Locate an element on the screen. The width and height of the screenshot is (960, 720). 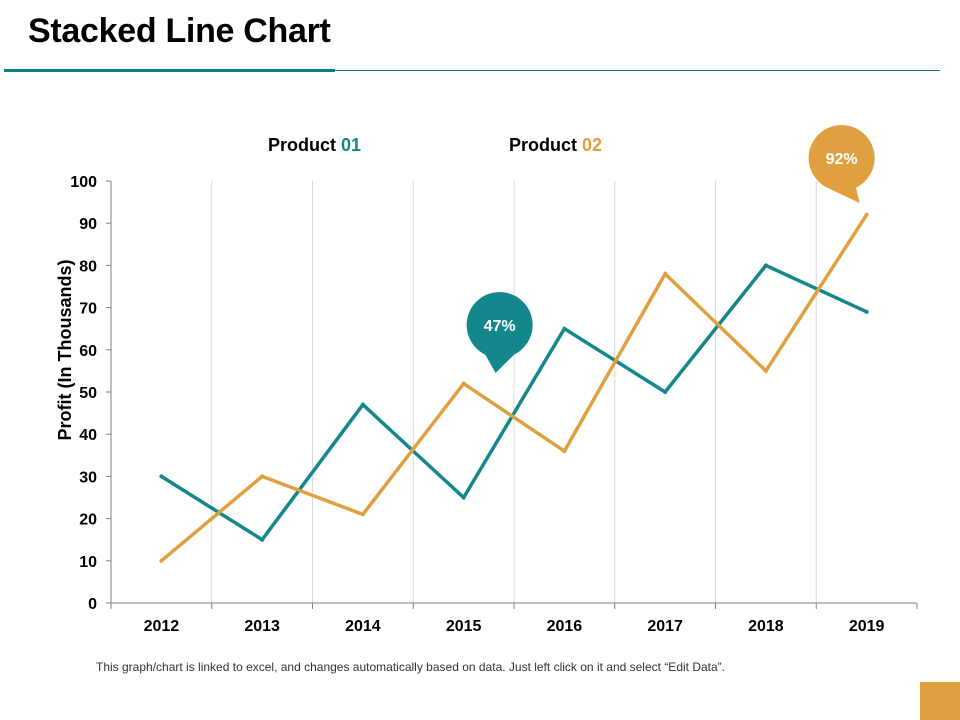
x-tick-label: 2019 is located at coordinates (867, 626).